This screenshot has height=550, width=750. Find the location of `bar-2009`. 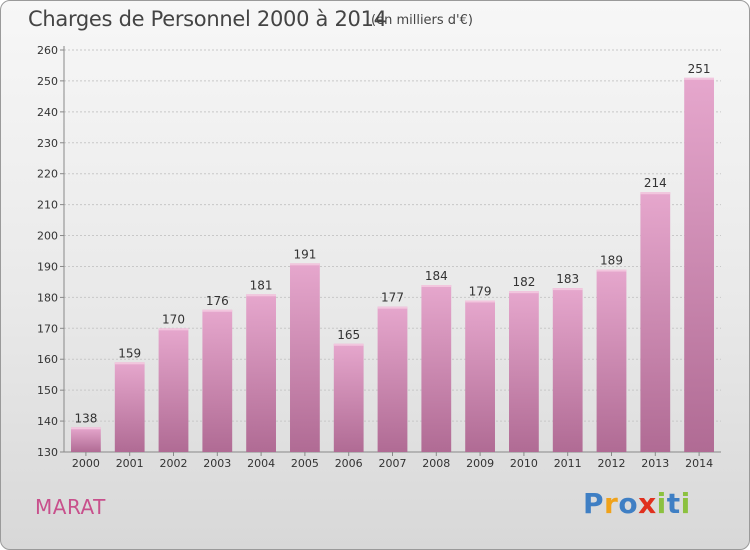

bar-2009 is located at coordinates (480, 376).